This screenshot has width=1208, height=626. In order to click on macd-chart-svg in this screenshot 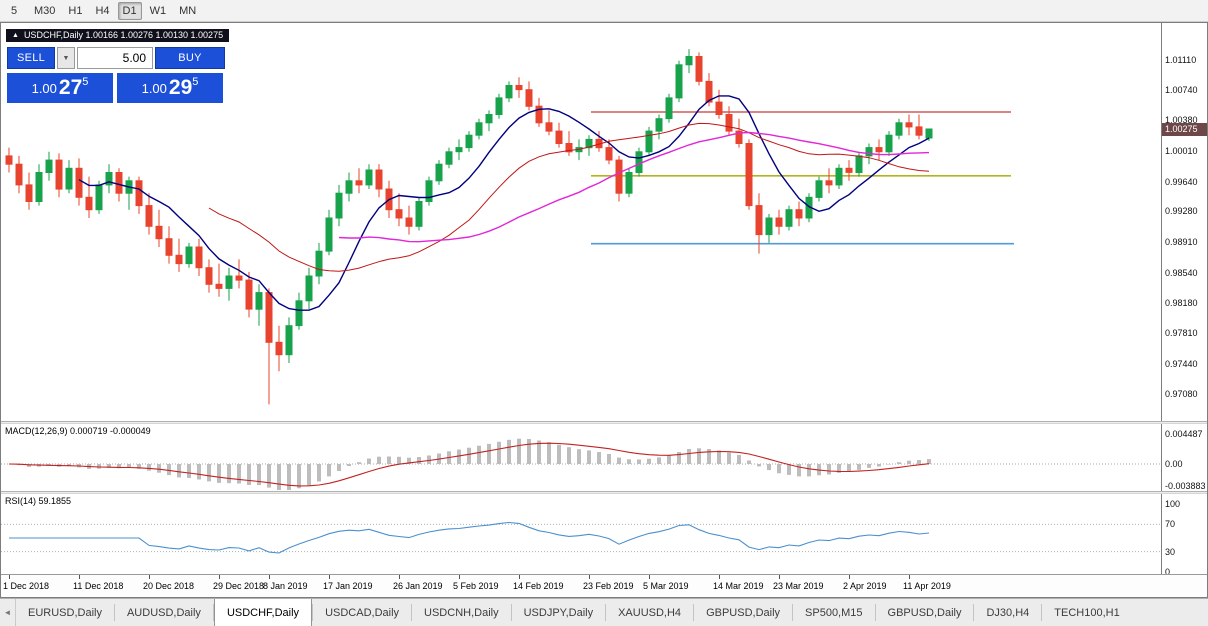, I will do `click(581, 457)`.